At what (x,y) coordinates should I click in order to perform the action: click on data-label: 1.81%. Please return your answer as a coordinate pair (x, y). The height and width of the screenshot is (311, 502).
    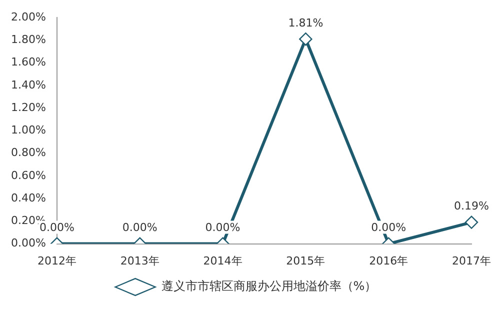
    Looking at the image, I should click on (306, 23).